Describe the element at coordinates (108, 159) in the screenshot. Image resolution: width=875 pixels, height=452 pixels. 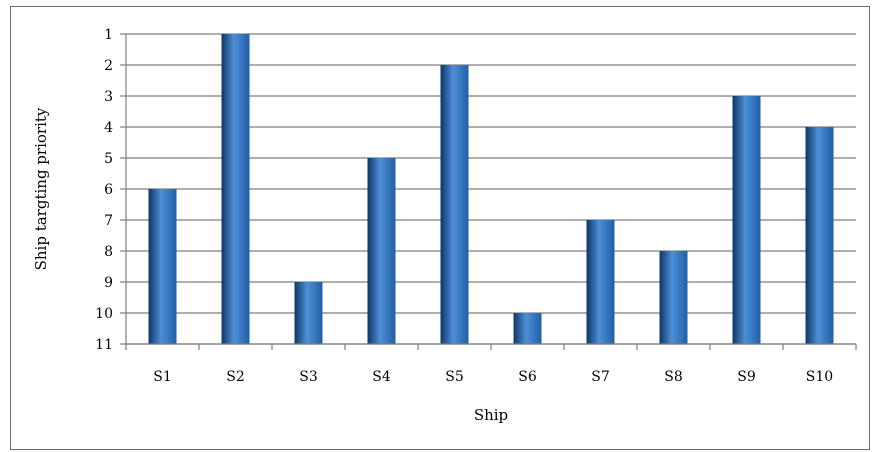
I see `y-tick-label: 5` at that location.